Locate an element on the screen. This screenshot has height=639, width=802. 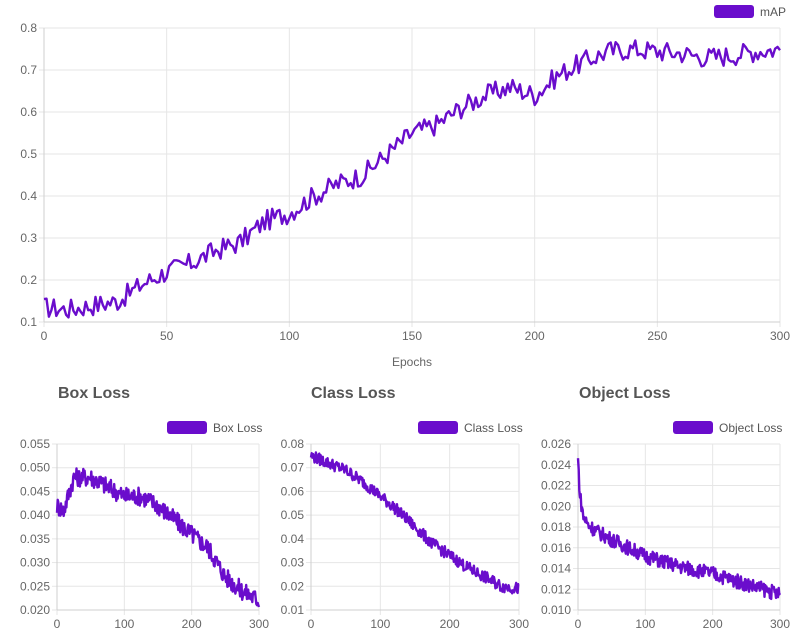
y-tick-label: 0.5 is located at coordinates (28, 154).